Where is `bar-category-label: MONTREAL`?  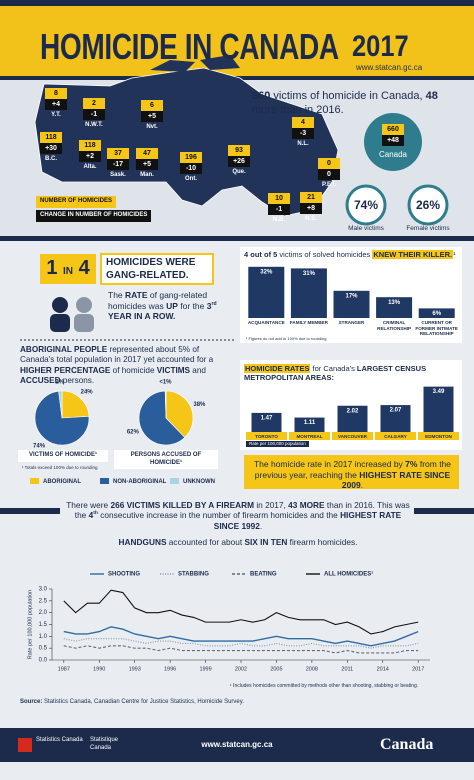 bar-category-label: MONTREAL is located at coordinates (309, 436).